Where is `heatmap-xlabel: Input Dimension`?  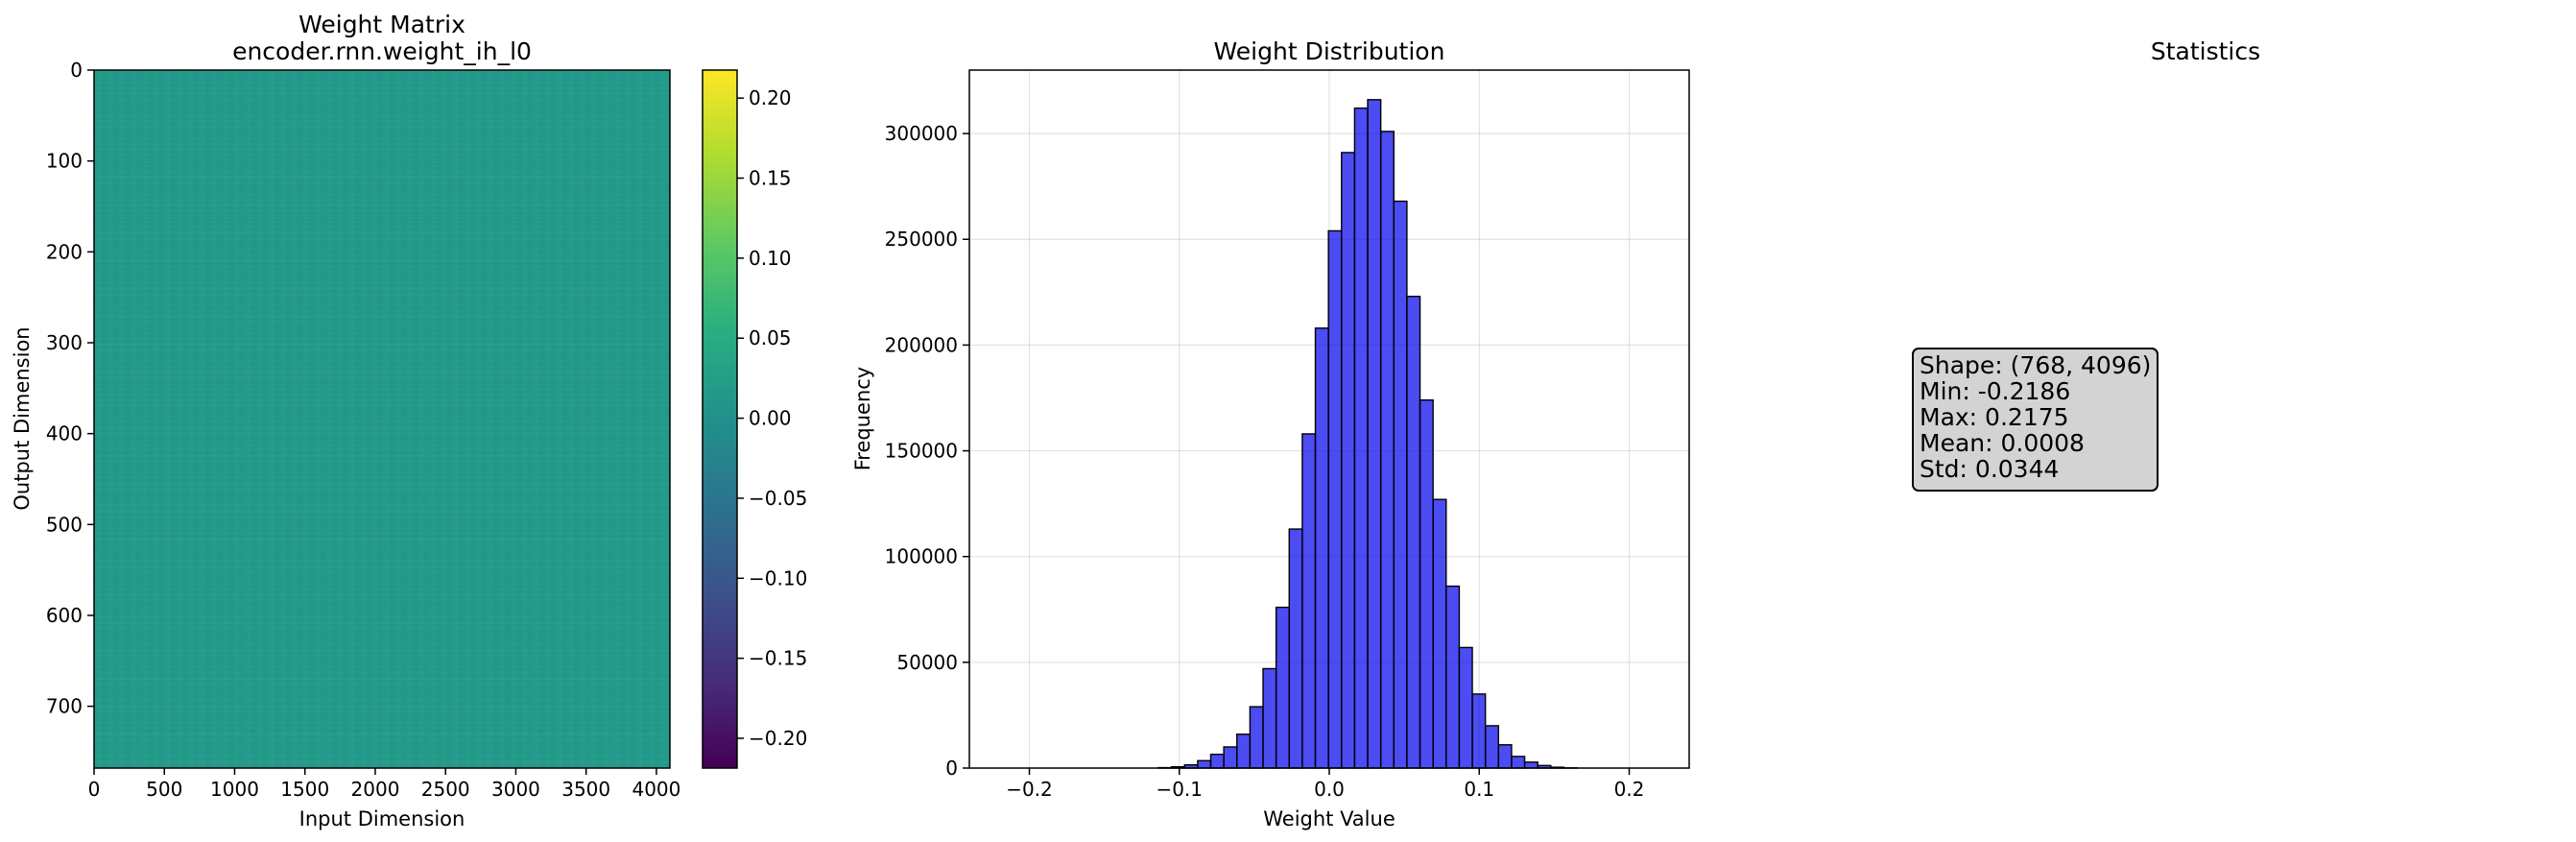
heatmap-xlabel: Input Dimension is located at coordinates (382, 819).